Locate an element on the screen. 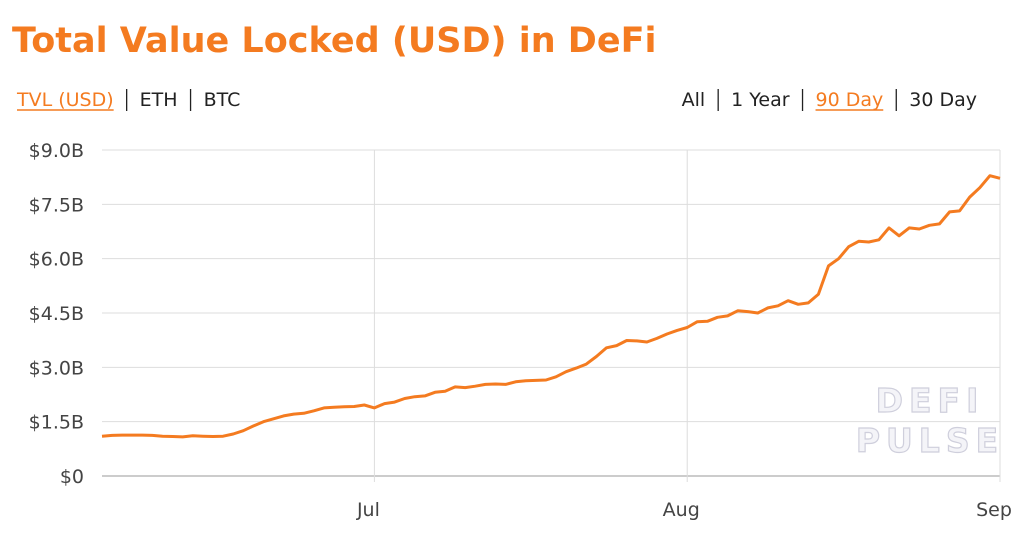 Image resolution: width=1024 pixels, height=537 pixels. tab: ETH is located at coordinates (159, 100).